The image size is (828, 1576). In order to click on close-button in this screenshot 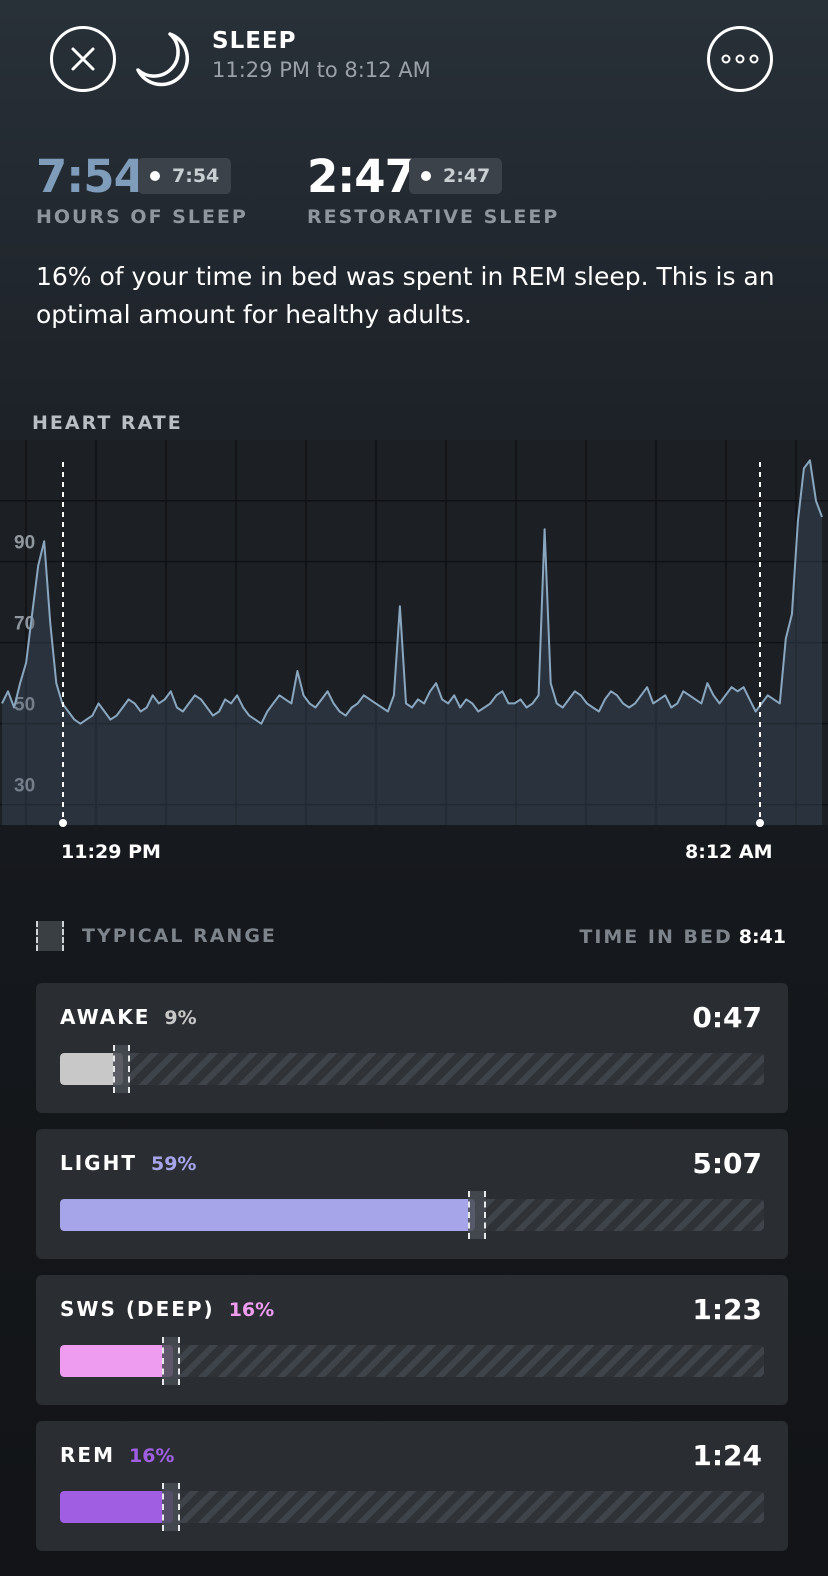, I will do `click(83, 59)`.